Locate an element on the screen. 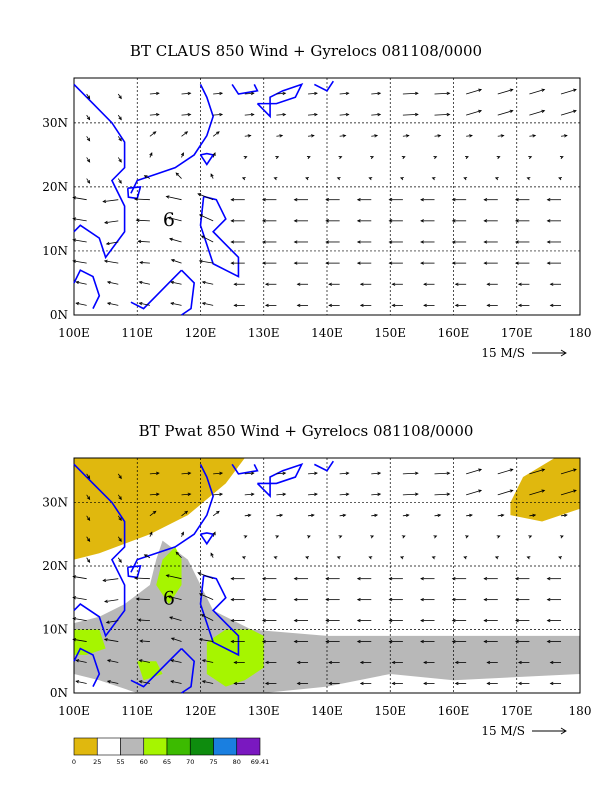 The image size is (612, 792). pwat-band-0-25-east is located at coordinates (545, 490).